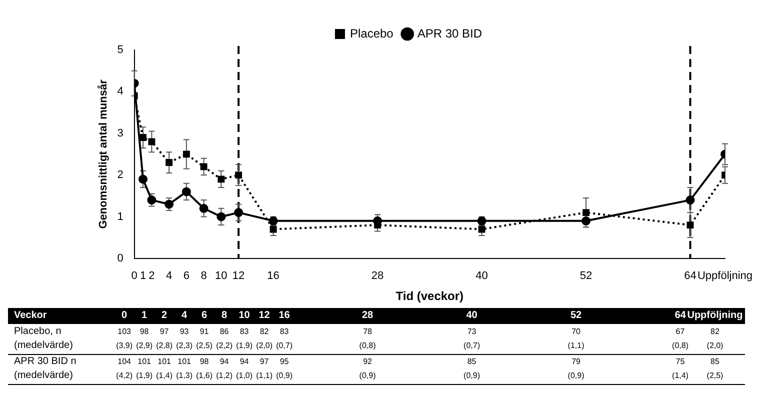 Image resolution: width=783 pixels, height=394 pixels. What do you see at coordinates (680, 315) in the screenshot?
I see `text: 64` at bounding box center [680, 315].